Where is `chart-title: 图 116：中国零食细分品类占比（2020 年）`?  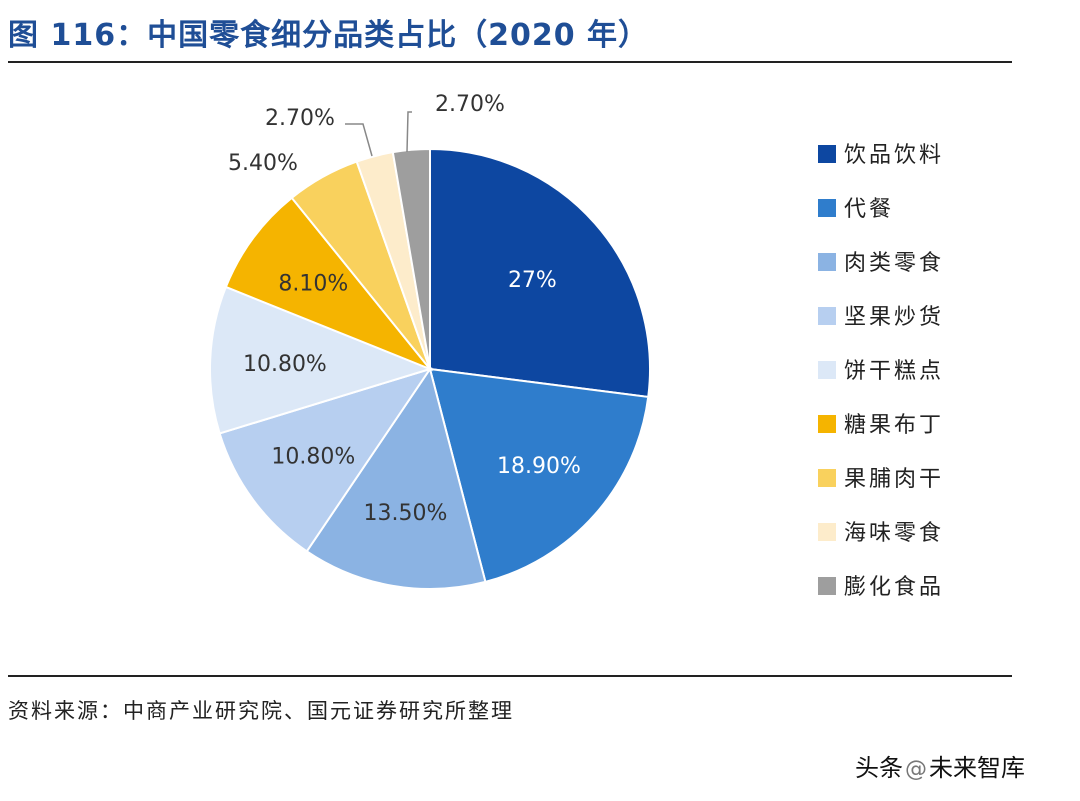
chart-title: 图 116：中国零食细分品类占比（2020 年） is located at coordinates (329, 35).